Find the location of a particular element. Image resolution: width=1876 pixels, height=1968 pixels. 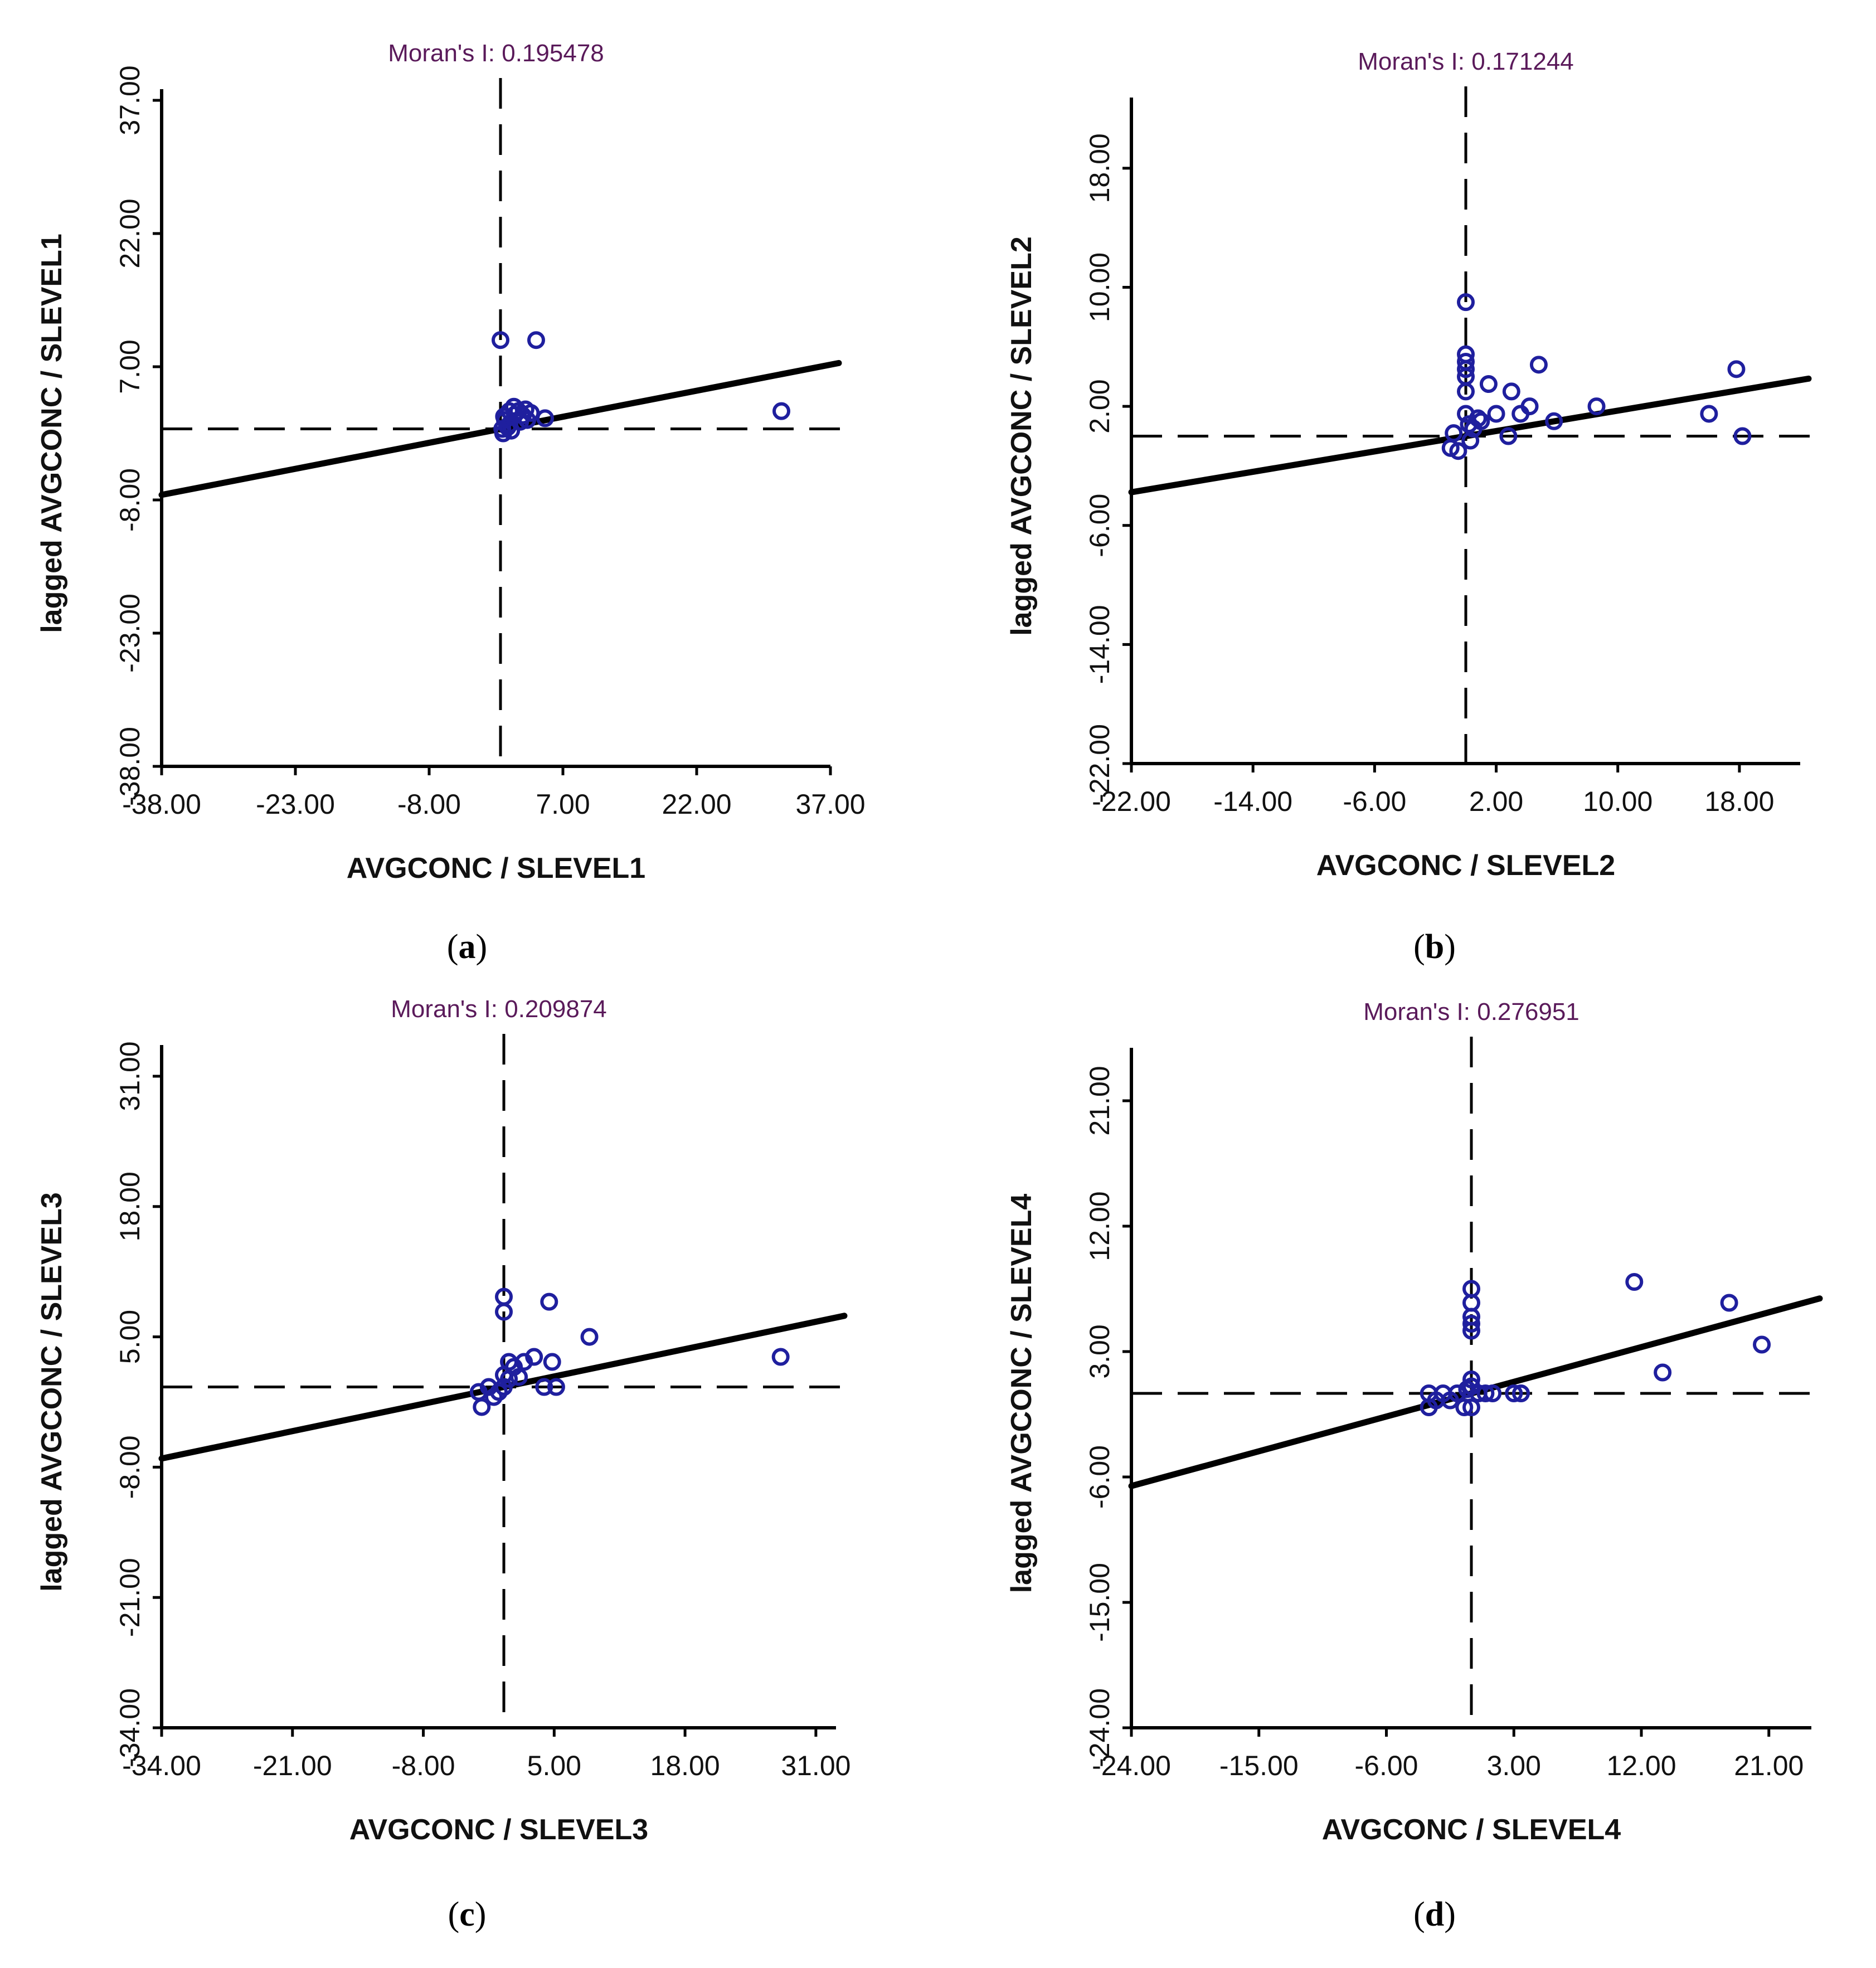

y-axis-label: lagged AVGCONC / SLEVEL3 is located at coordinates (52, 1392).